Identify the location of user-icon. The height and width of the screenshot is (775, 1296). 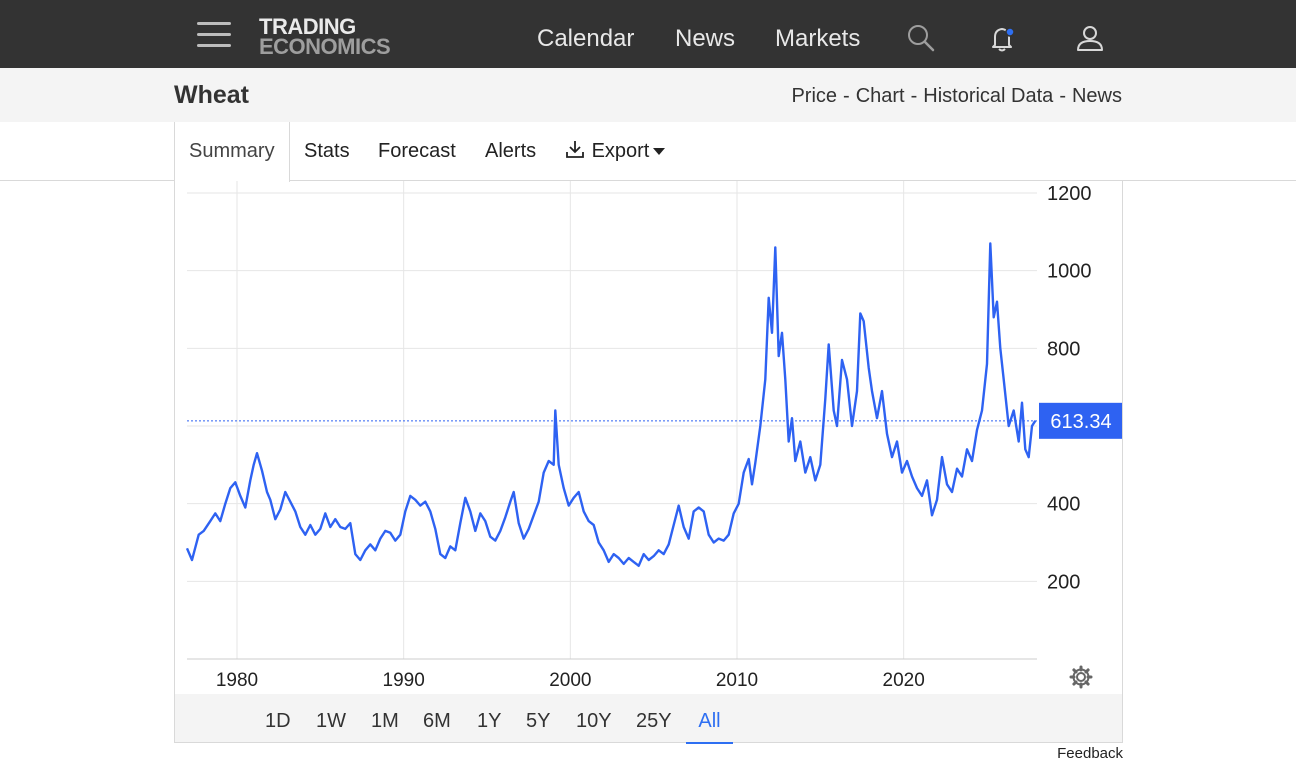
(1090, 38).